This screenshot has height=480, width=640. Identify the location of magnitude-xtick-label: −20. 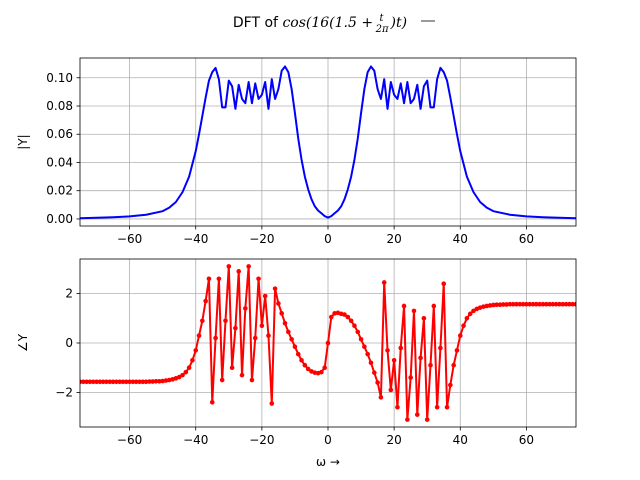
(261, 239).